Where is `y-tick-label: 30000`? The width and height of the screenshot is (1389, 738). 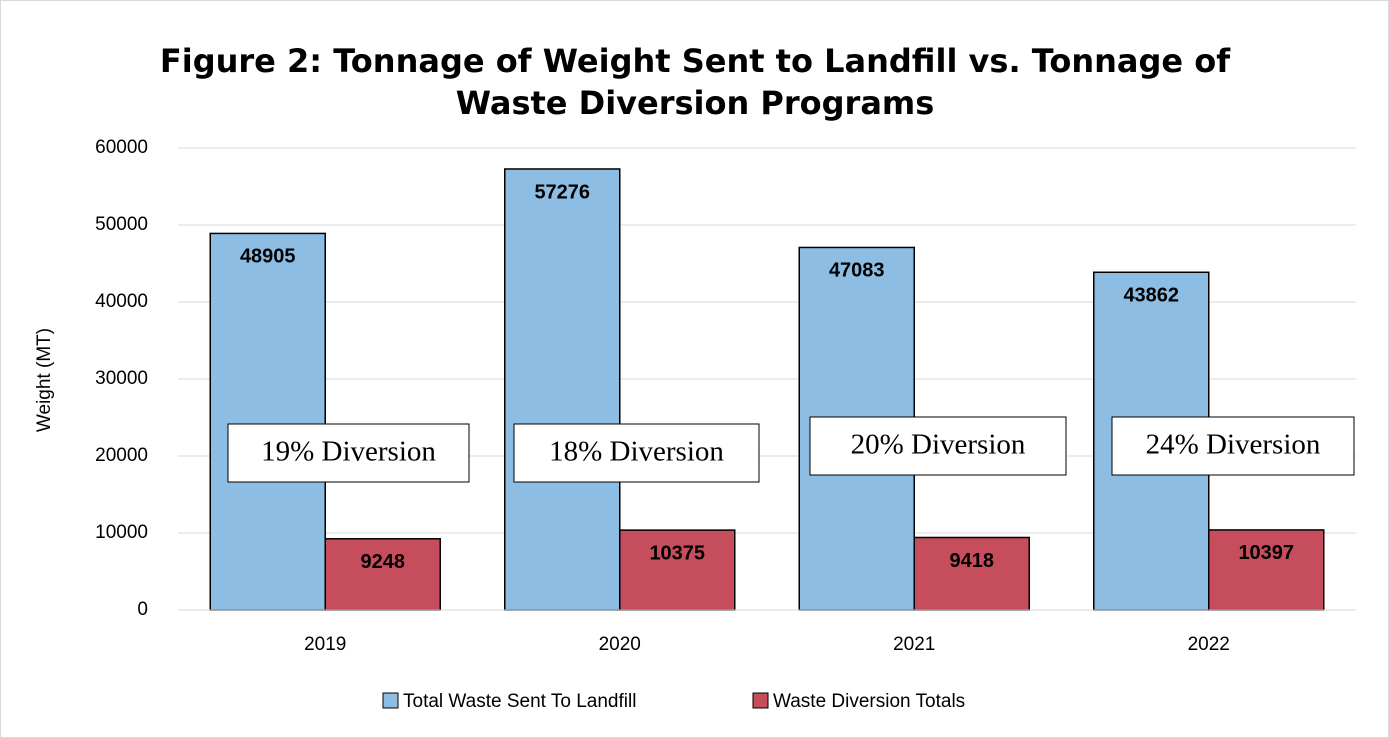 y-tick-label: 30000 is located at coordinates (121, 378).